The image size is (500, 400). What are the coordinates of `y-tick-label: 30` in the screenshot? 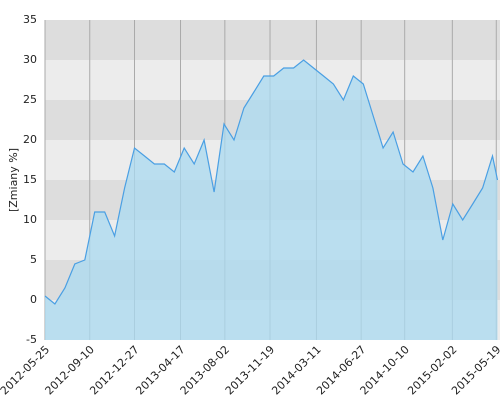 It's located at (30, 59).